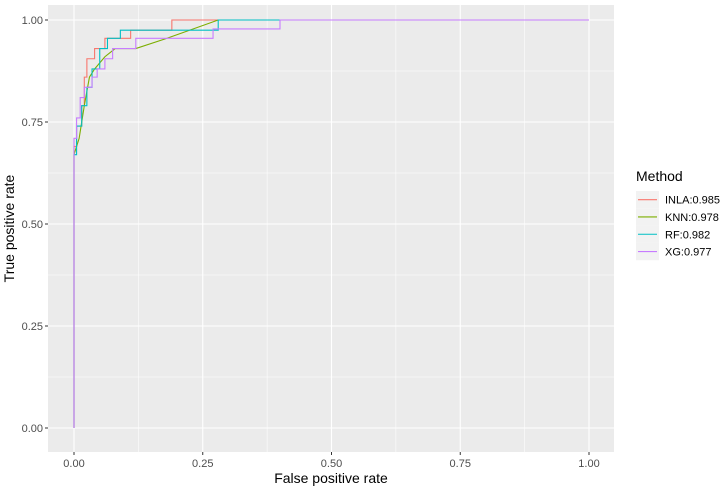 This screenshot has height=486, width=727. Describe the element at coordinates (32, 429) in the screenshot. I see `y-tick-label: 0.00` at that location.